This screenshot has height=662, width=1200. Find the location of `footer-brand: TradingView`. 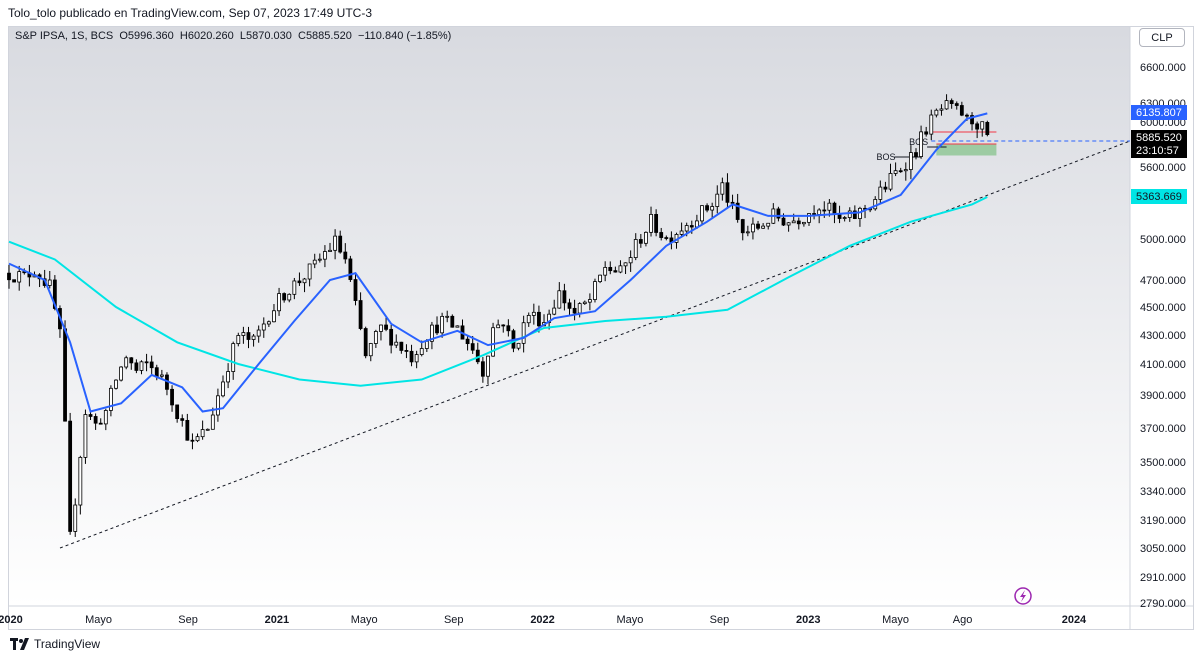

footer-brand: TradingView is located at coordinates (55, 644).